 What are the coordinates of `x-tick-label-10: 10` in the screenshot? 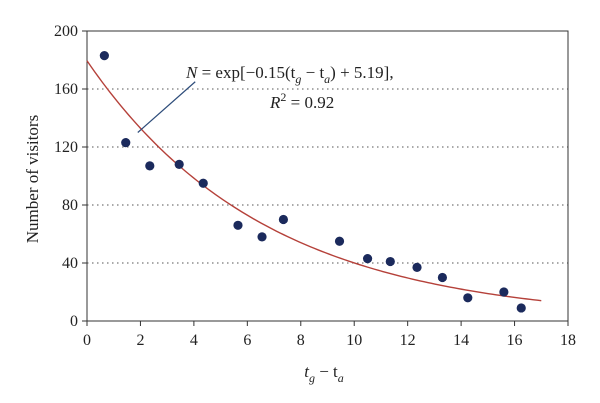 It's located at (354, 340).